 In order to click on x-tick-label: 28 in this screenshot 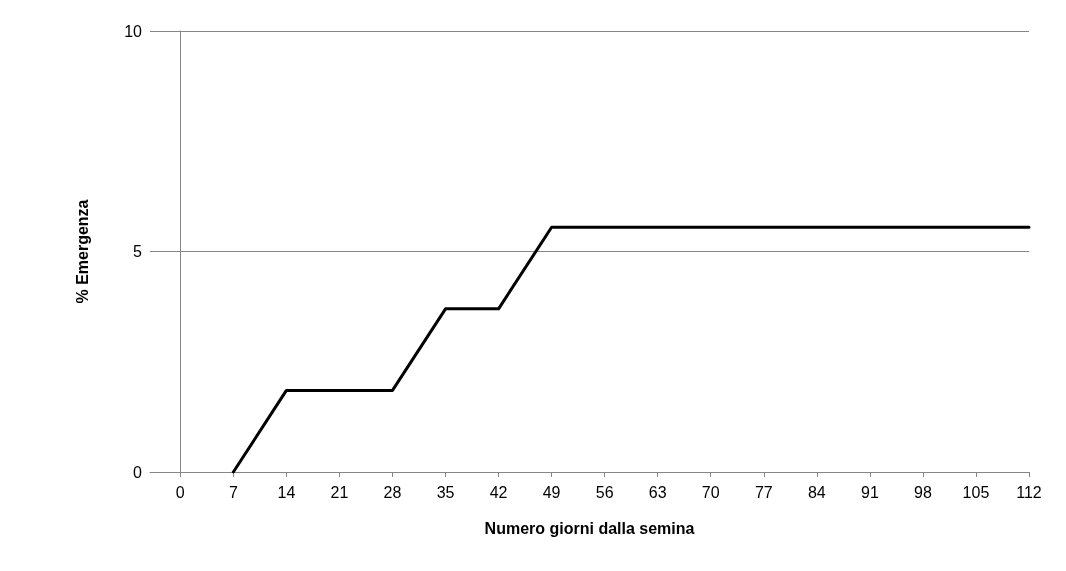, I will do `click(392, 492)`.